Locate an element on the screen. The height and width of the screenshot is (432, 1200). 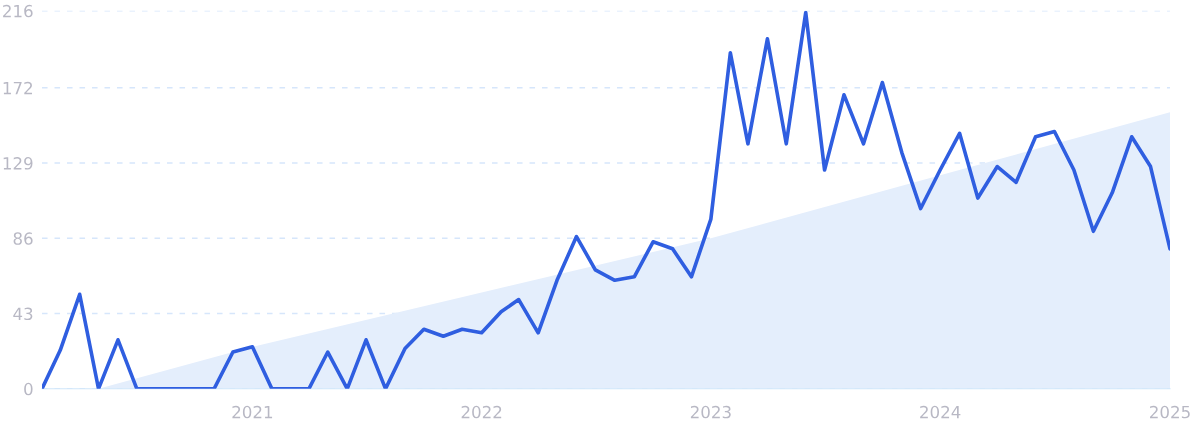
x-tick-label: 2022 is located at coordinates (481, 412).